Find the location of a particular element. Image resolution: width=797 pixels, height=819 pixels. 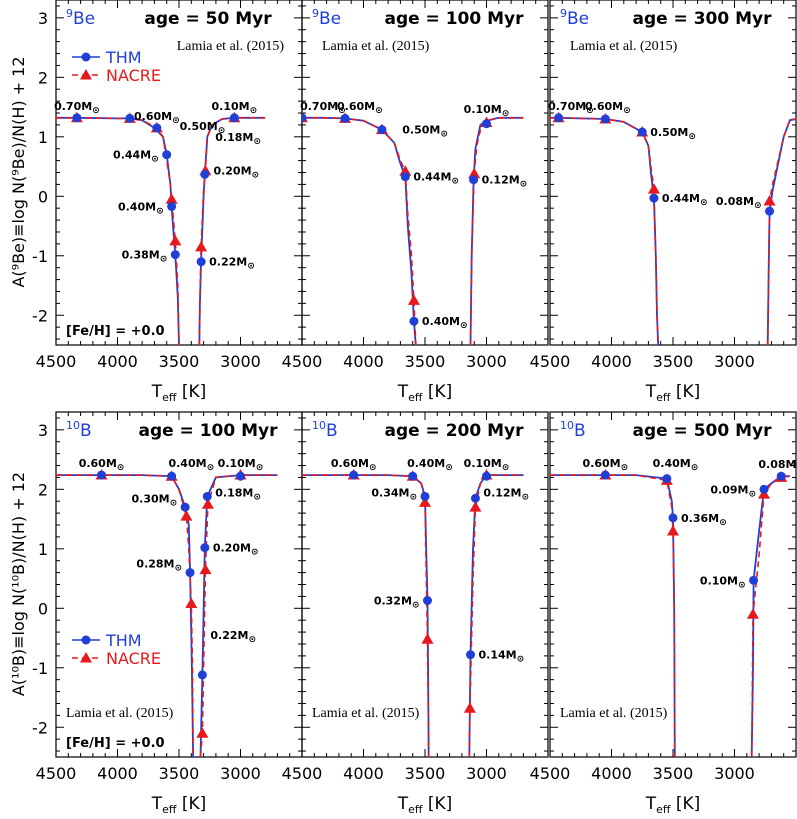

mass-annotation-value: 0.60M is located at coordinates (356, 106).